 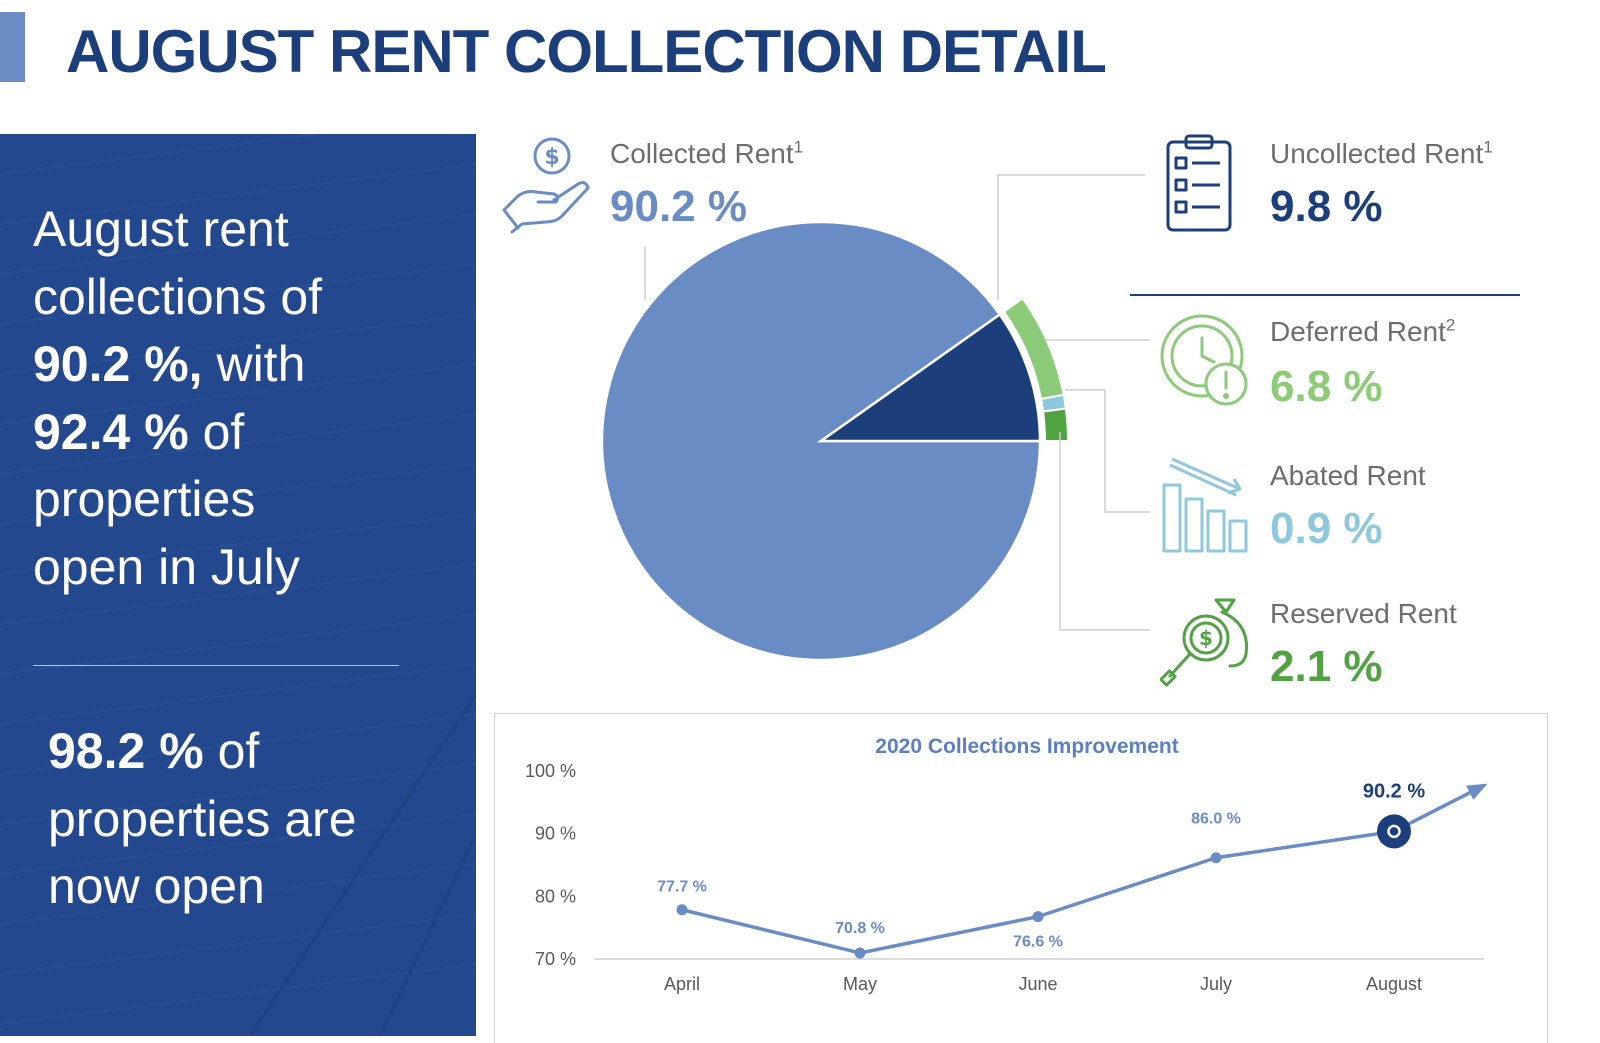 What do you see at coordinates (166, 566) in the screenshot?
I see `summary-line: open in July` at bounding box center [166, 566].